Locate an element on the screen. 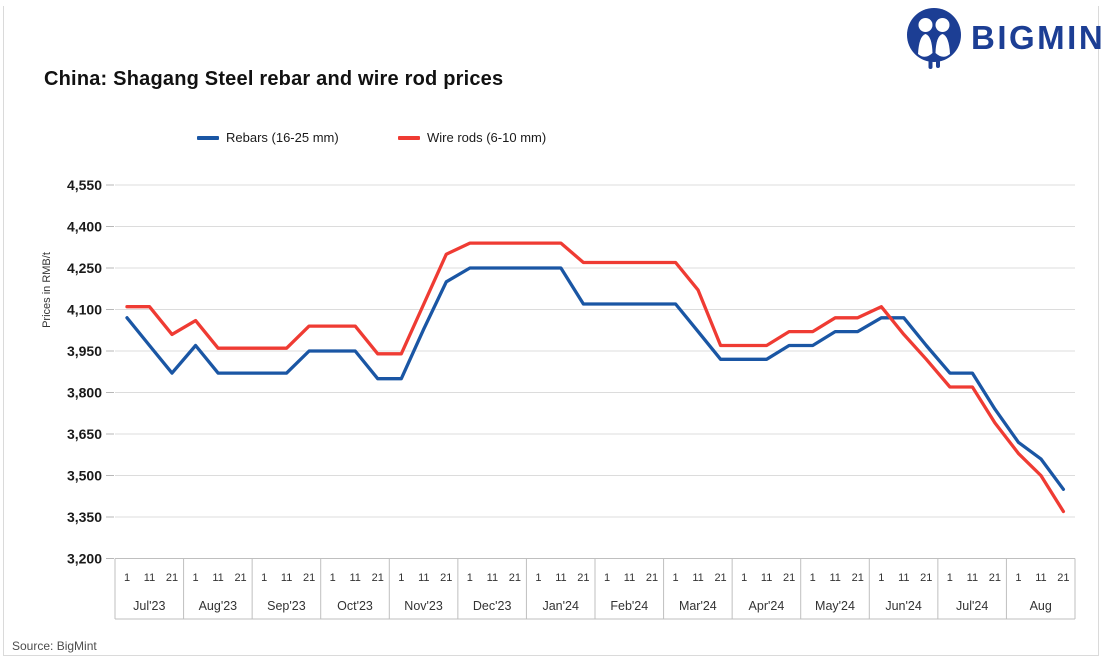 The width and height of the screenshot is (1102, 664). y-tick-label: 3,800 is located at coordinates (84, 393).